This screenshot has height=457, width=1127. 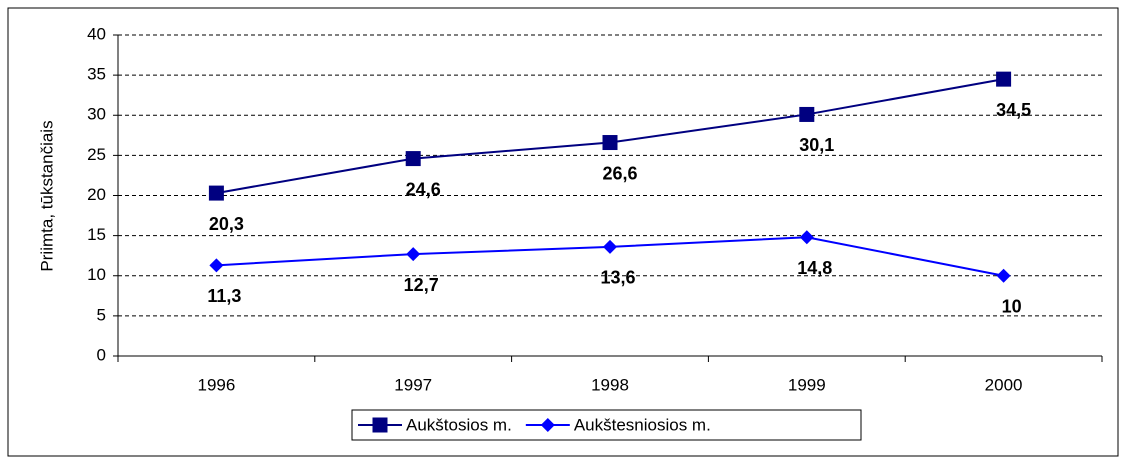 I want to click on data-label: 26,6, so click(x=619, y=173).